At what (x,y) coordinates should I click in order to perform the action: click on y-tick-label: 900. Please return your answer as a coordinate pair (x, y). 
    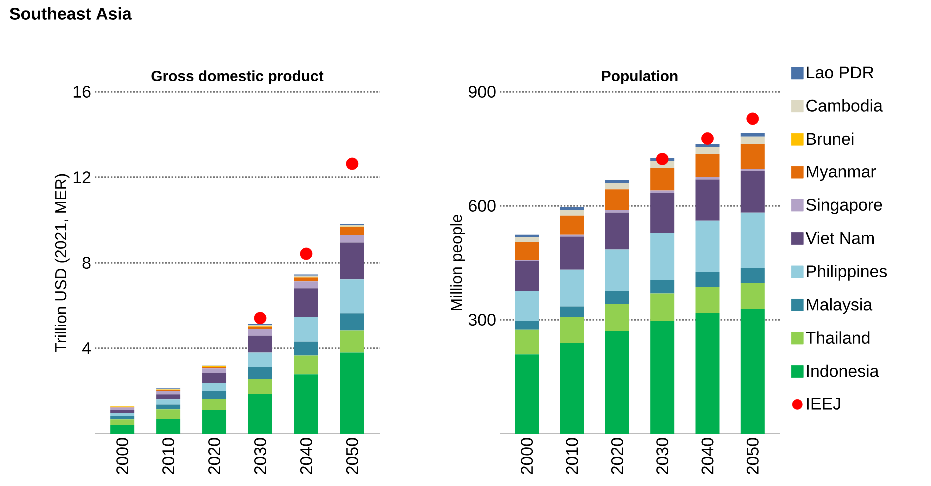
    Looking at the image, I should click on (482, 92).